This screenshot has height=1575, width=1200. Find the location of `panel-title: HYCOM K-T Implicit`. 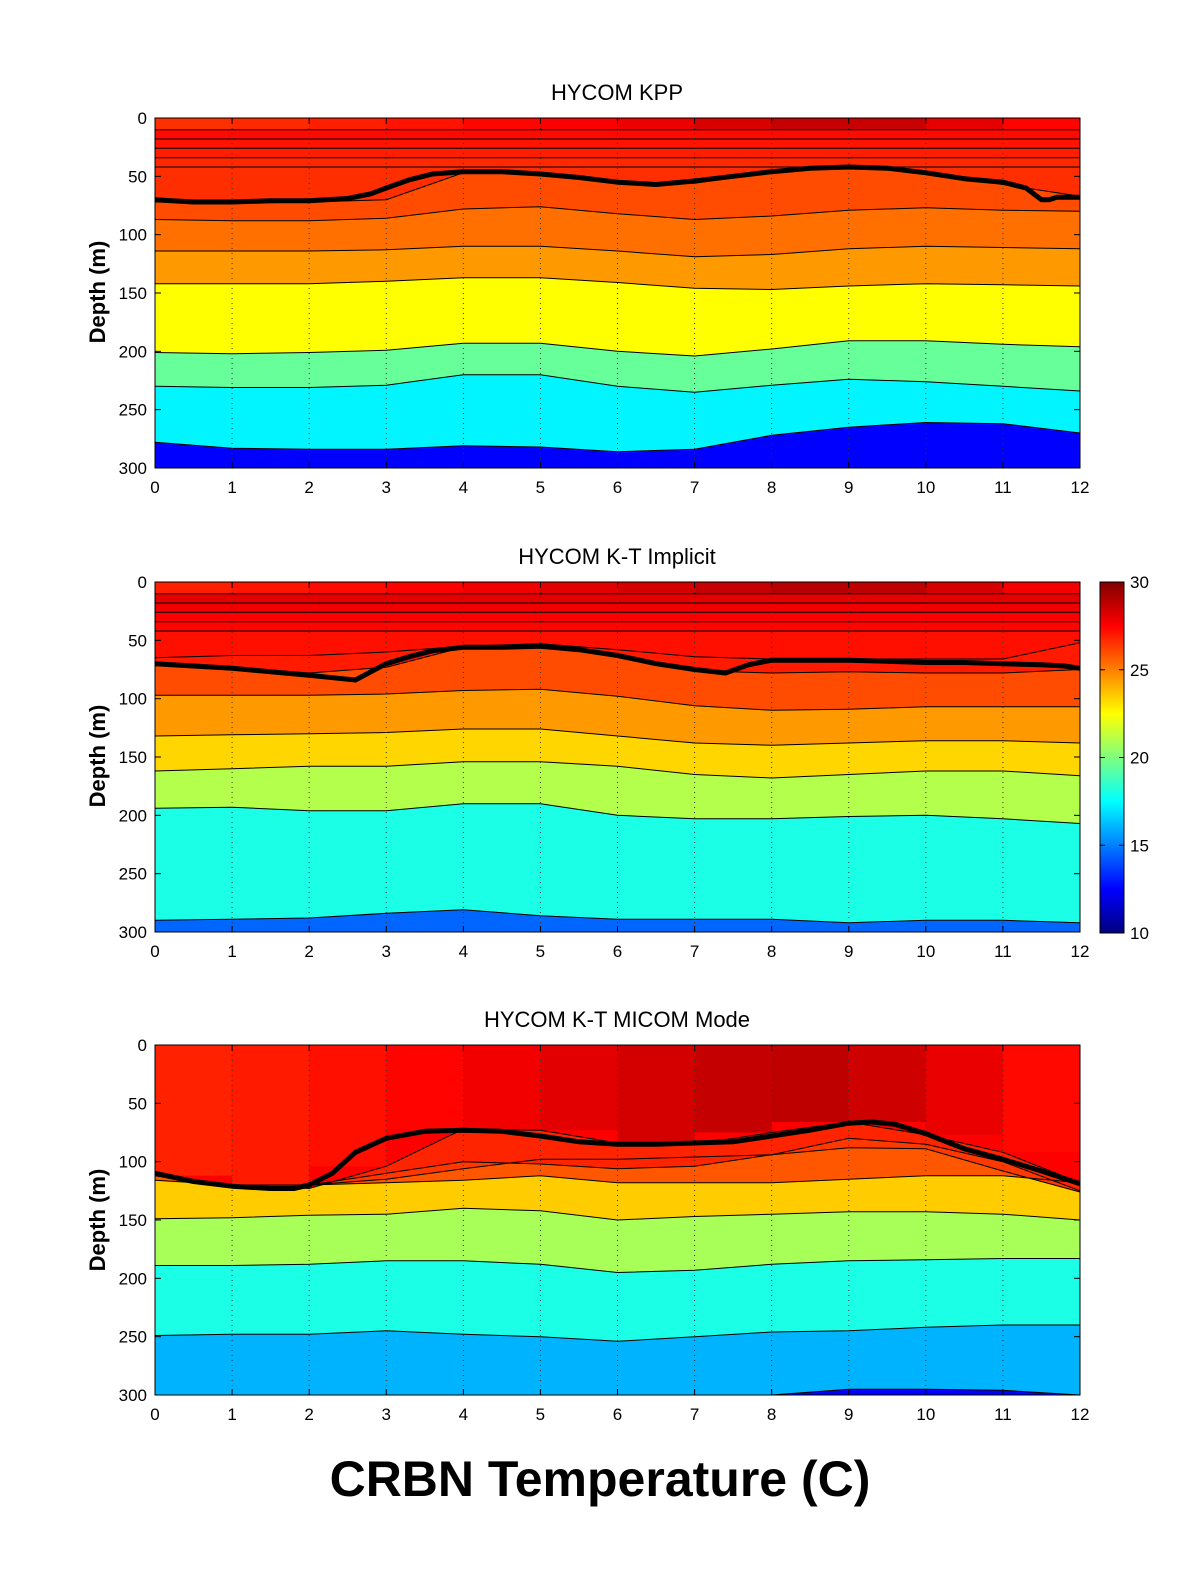

panel-title: HYCOM K-T Implicit is located at coordinates (617, 556).